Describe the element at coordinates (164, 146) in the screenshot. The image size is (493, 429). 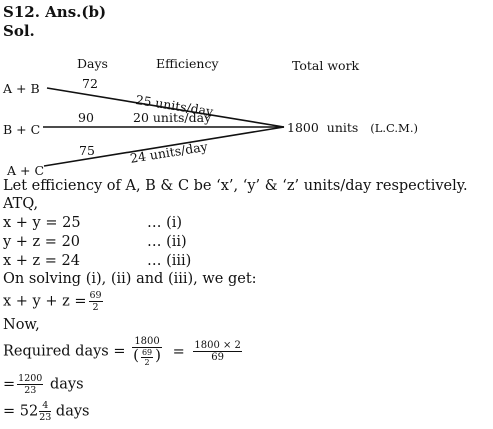
I see `line-a-plus-c` at that location.